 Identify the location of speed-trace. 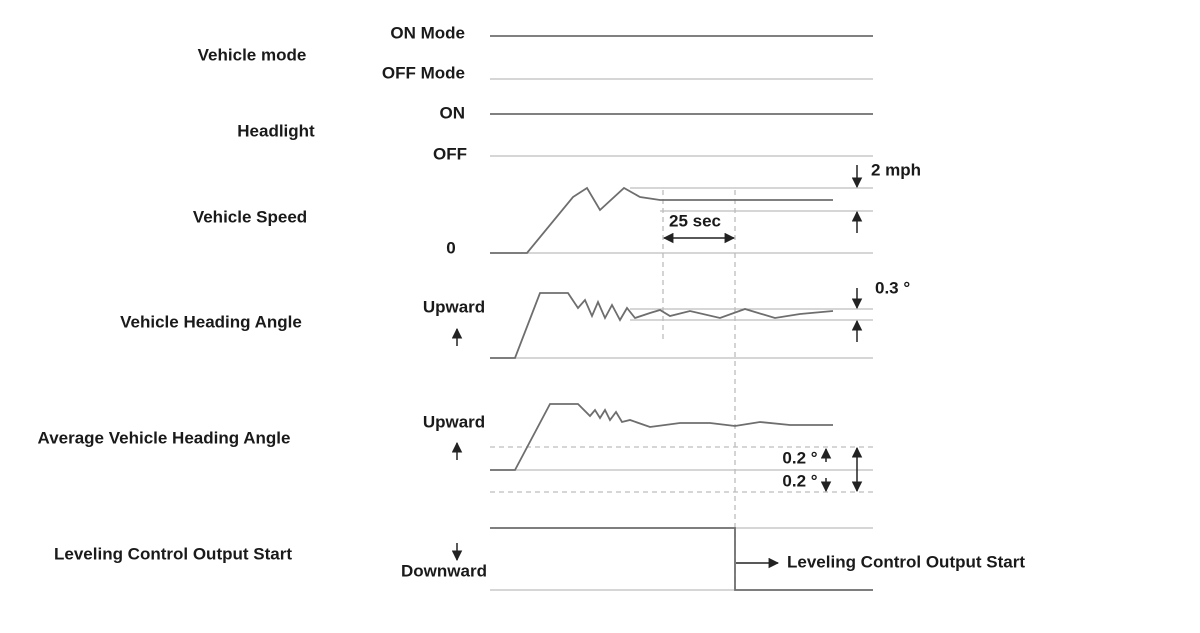
(681, 209).